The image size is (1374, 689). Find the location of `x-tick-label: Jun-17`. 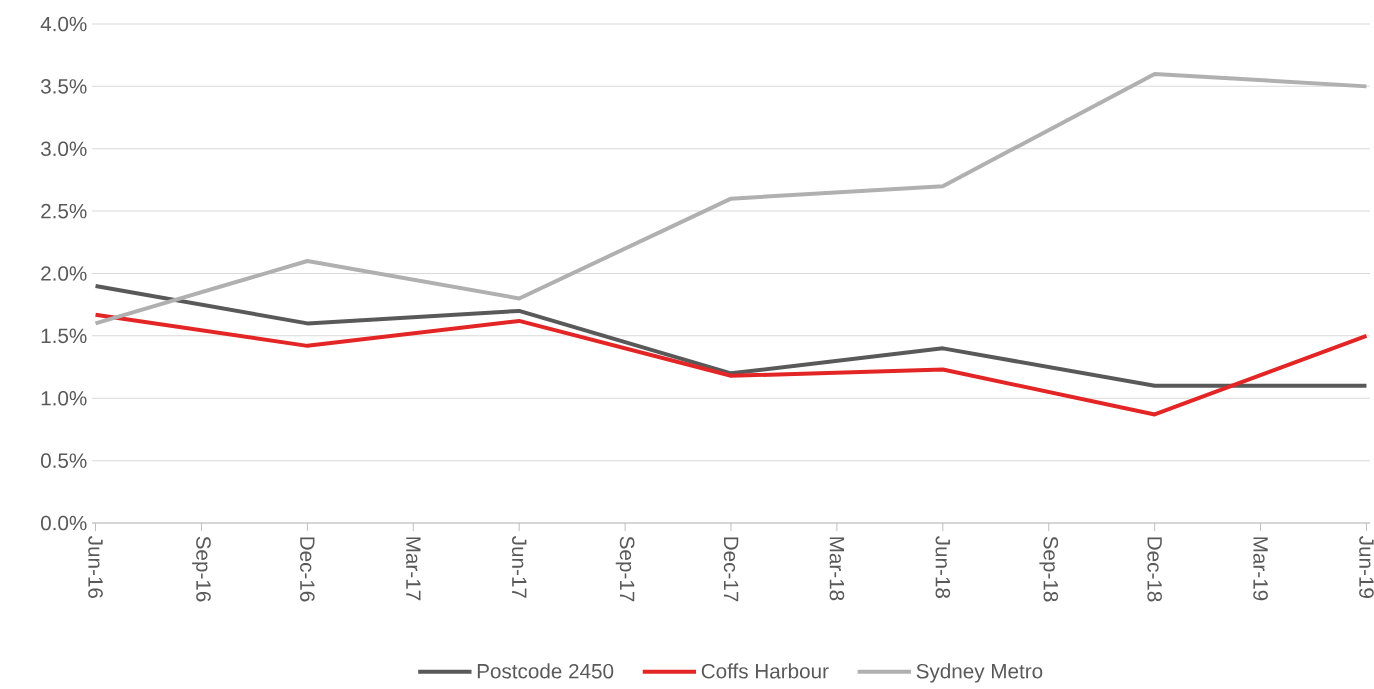

x-tick-label: Jun-17 is located at coordinates (519, 567).